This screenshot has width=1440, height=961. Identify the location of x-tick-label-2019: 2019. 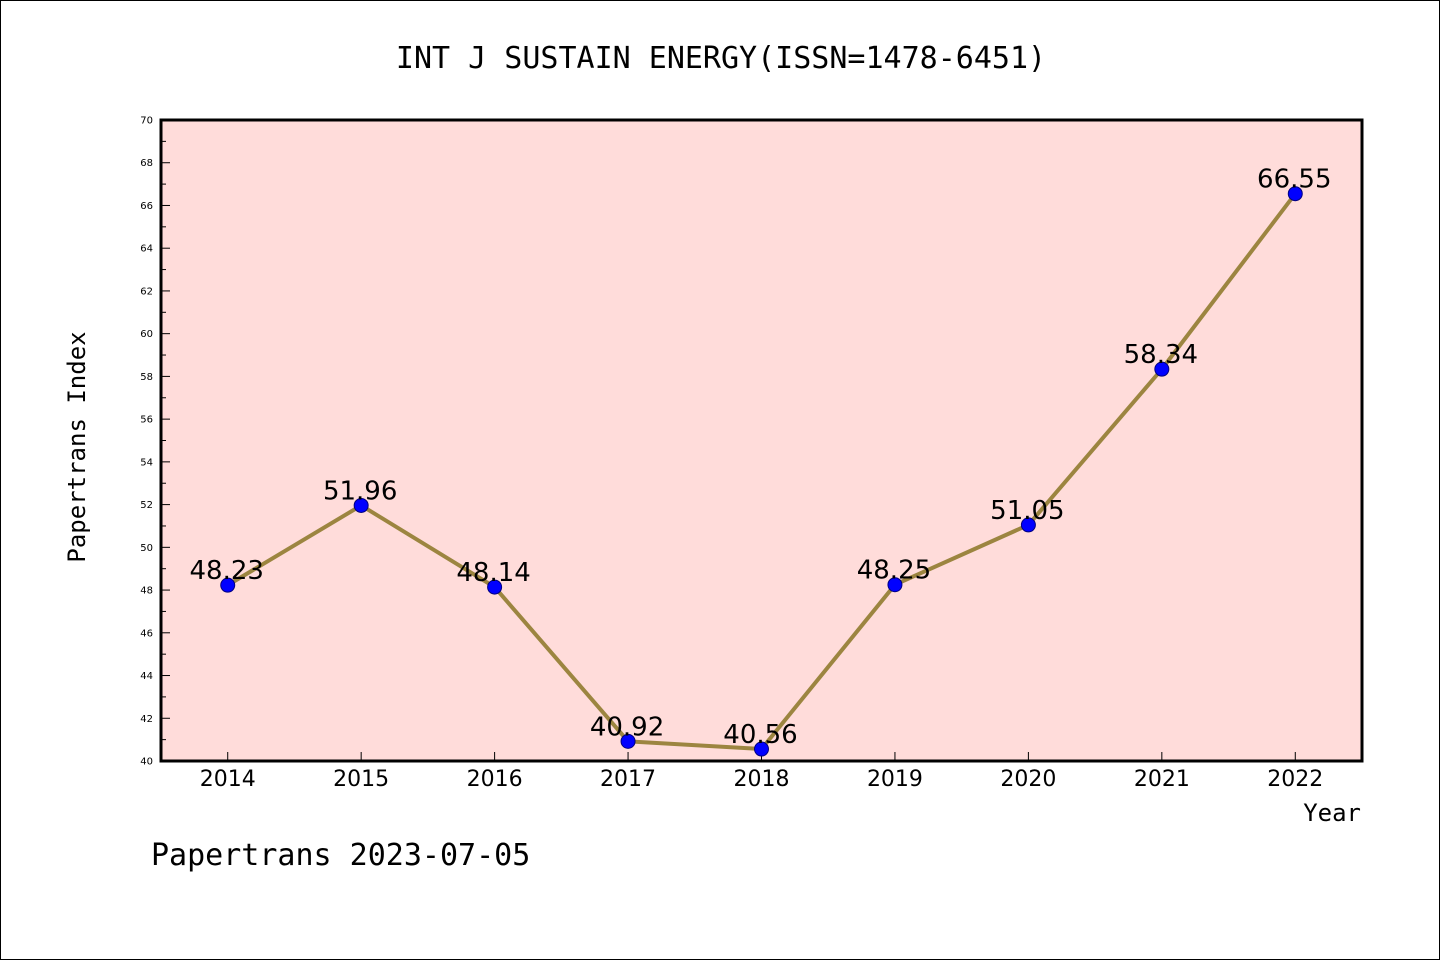
(895, 779).